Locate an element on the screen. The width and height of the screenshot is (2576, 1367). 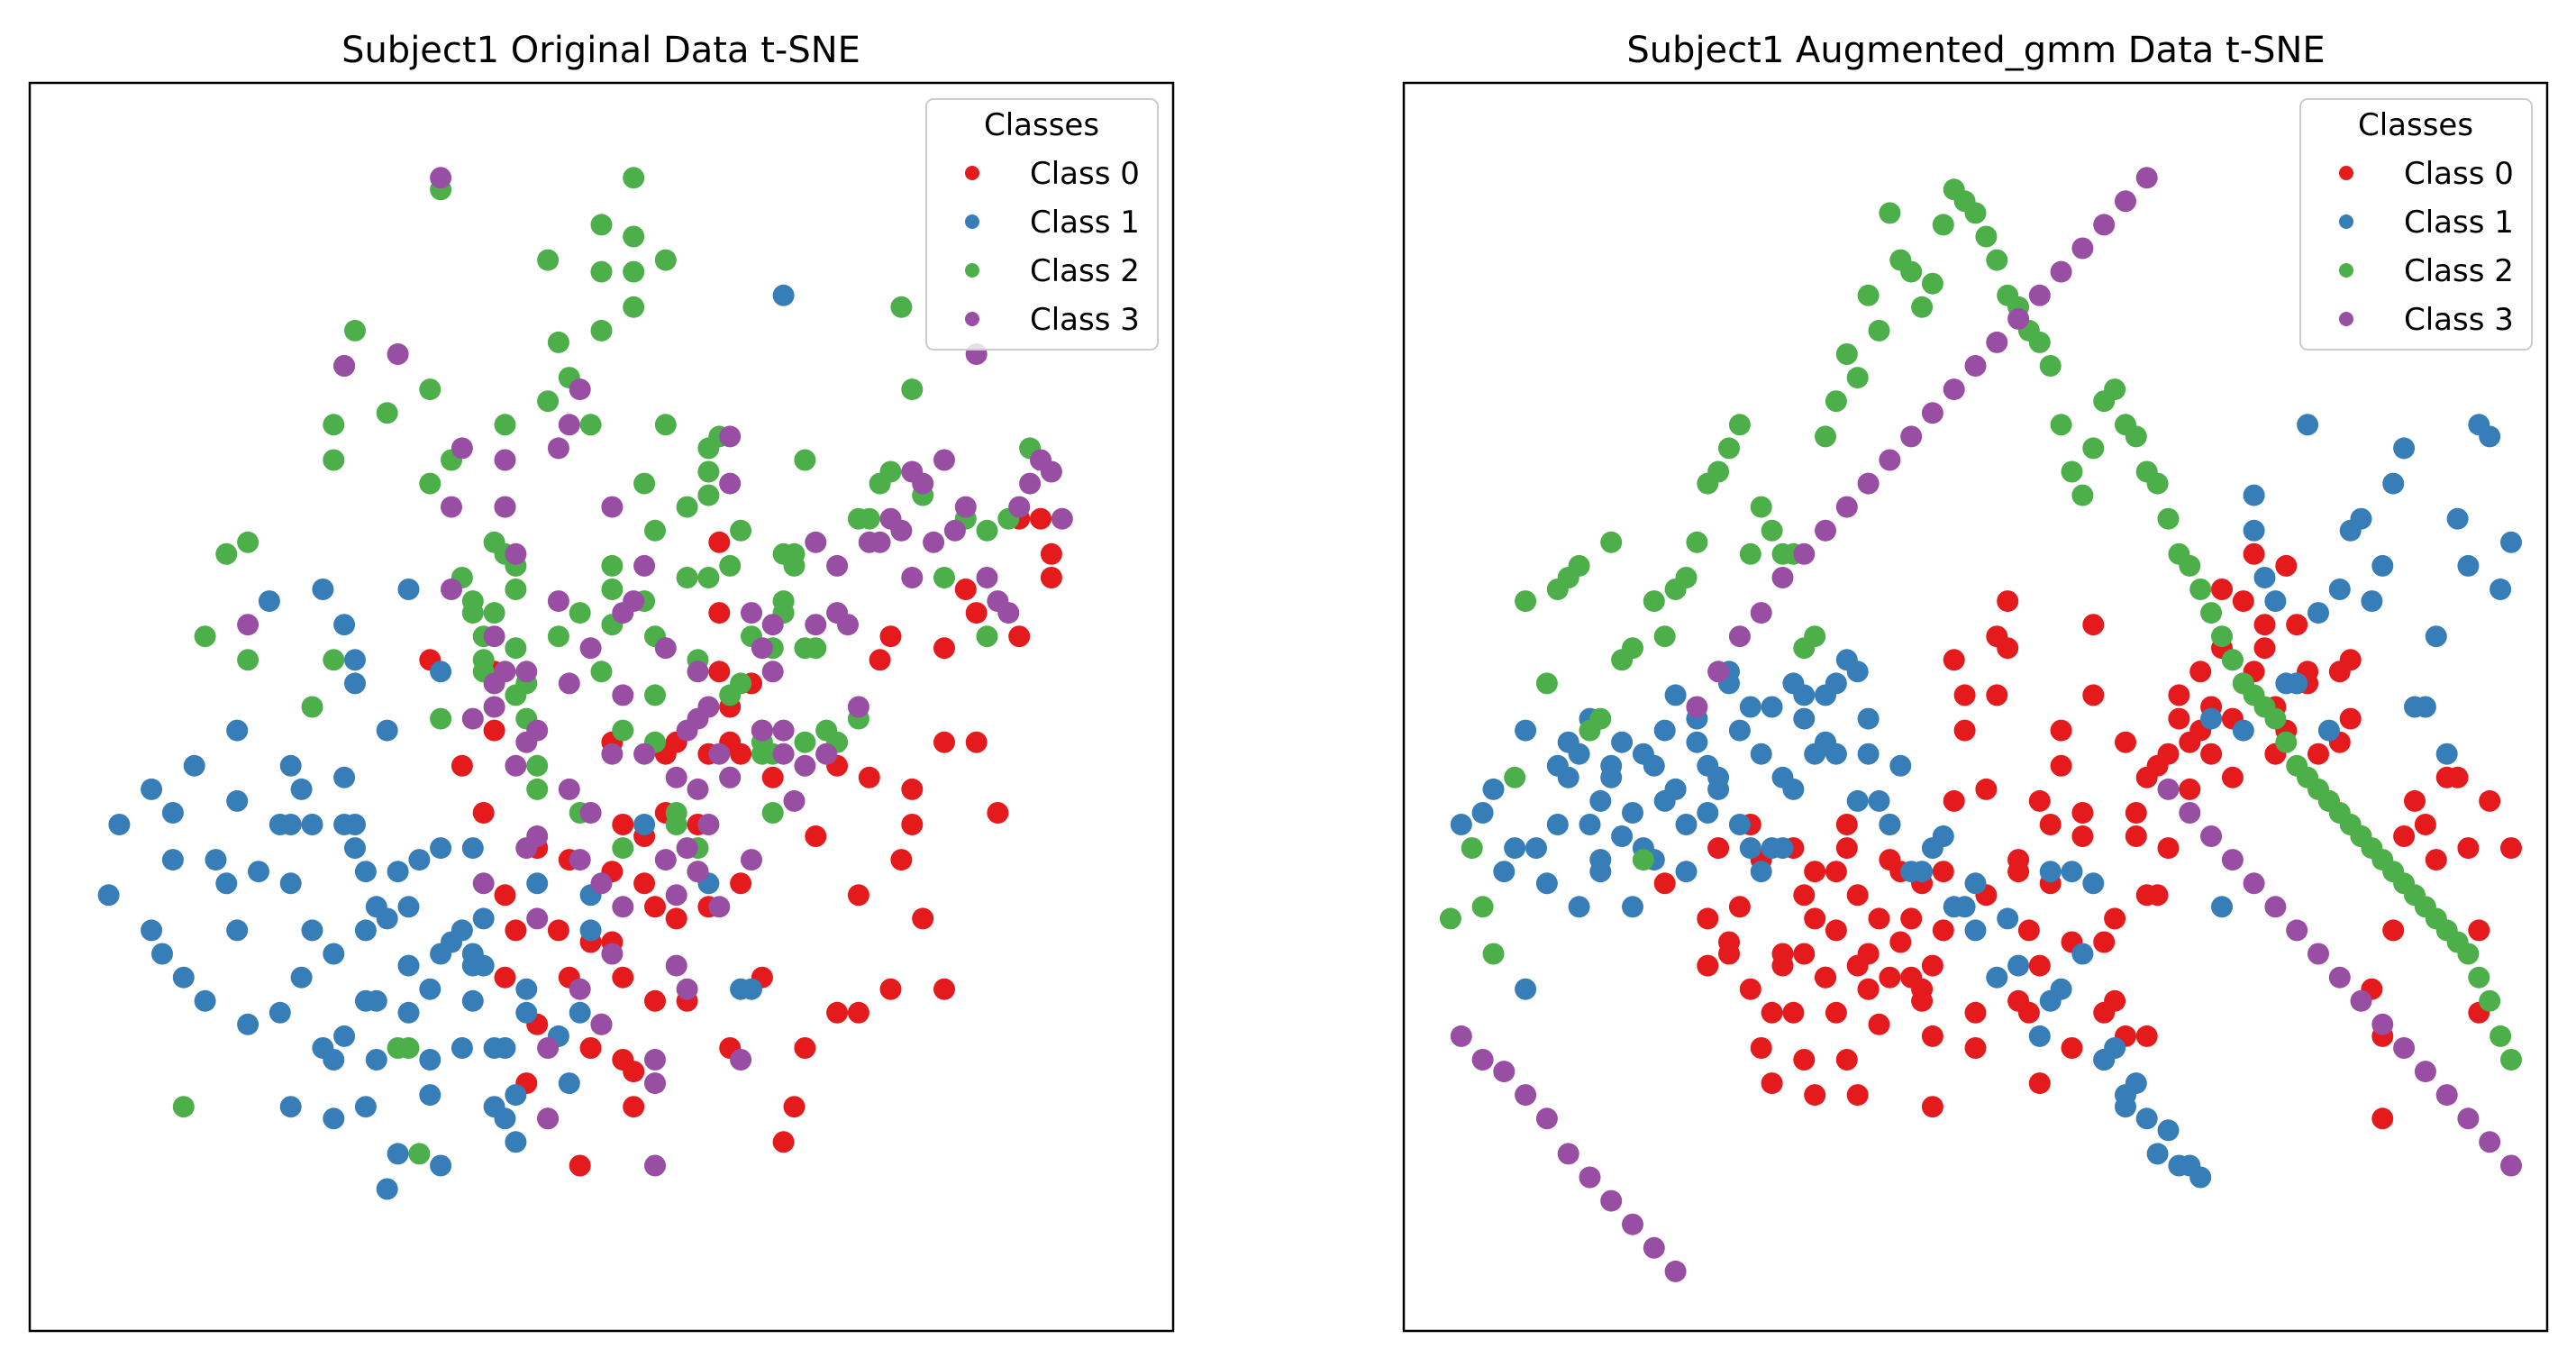
legend-label-class-2: Class 2 is located at coordinates (2459, 271).